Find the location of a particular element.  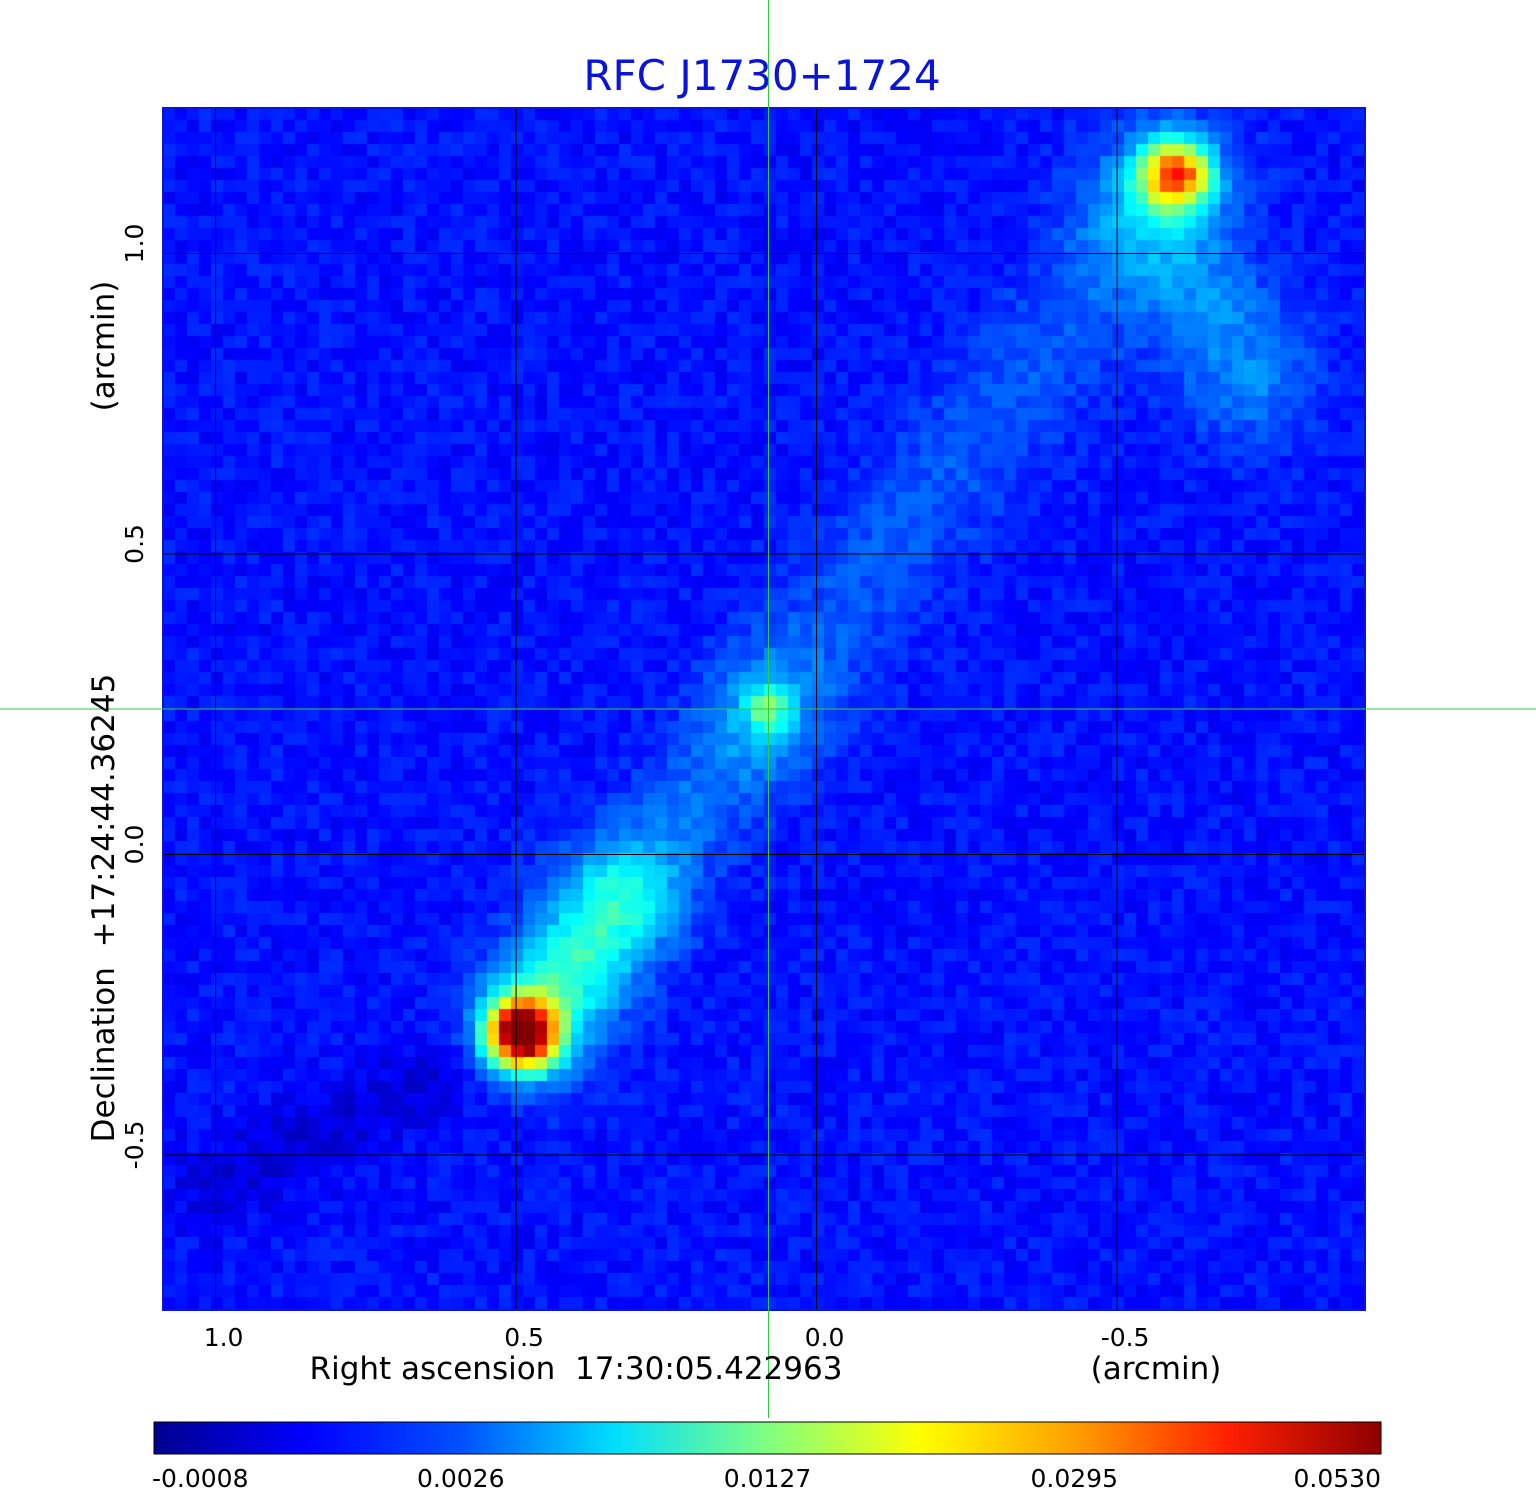

colorbar is located at coordinates (767, 1438).